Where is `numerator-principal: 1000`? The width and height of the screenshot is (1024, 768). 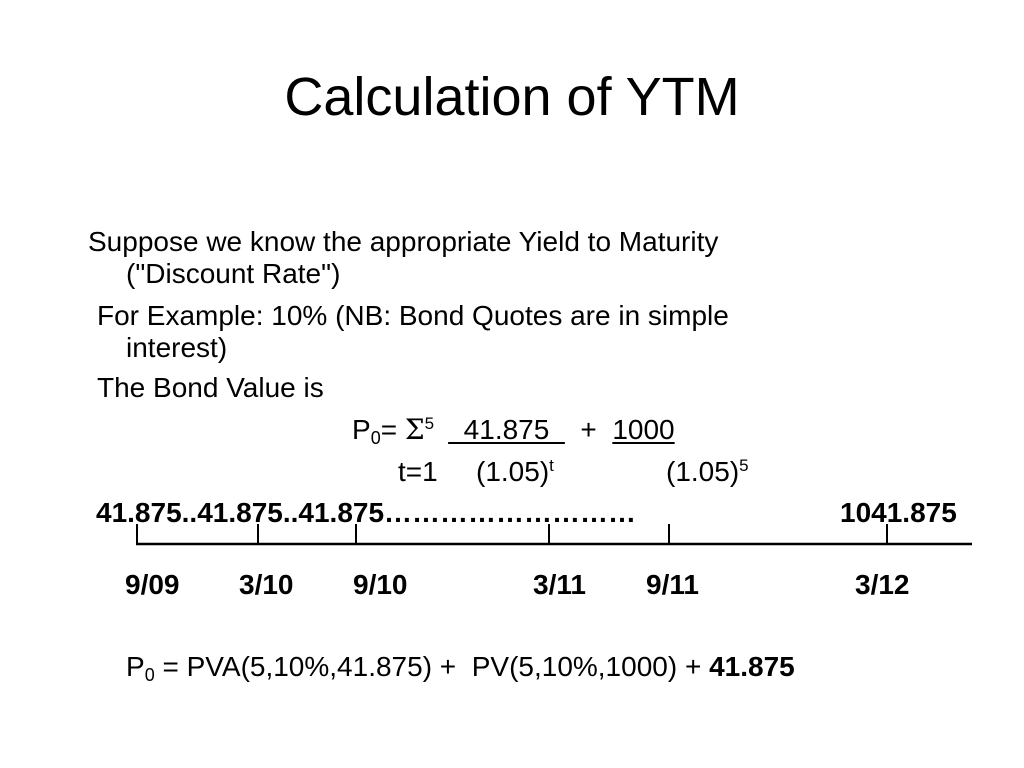 numerator-principal: 1000 is located at coordinates (643, 429).